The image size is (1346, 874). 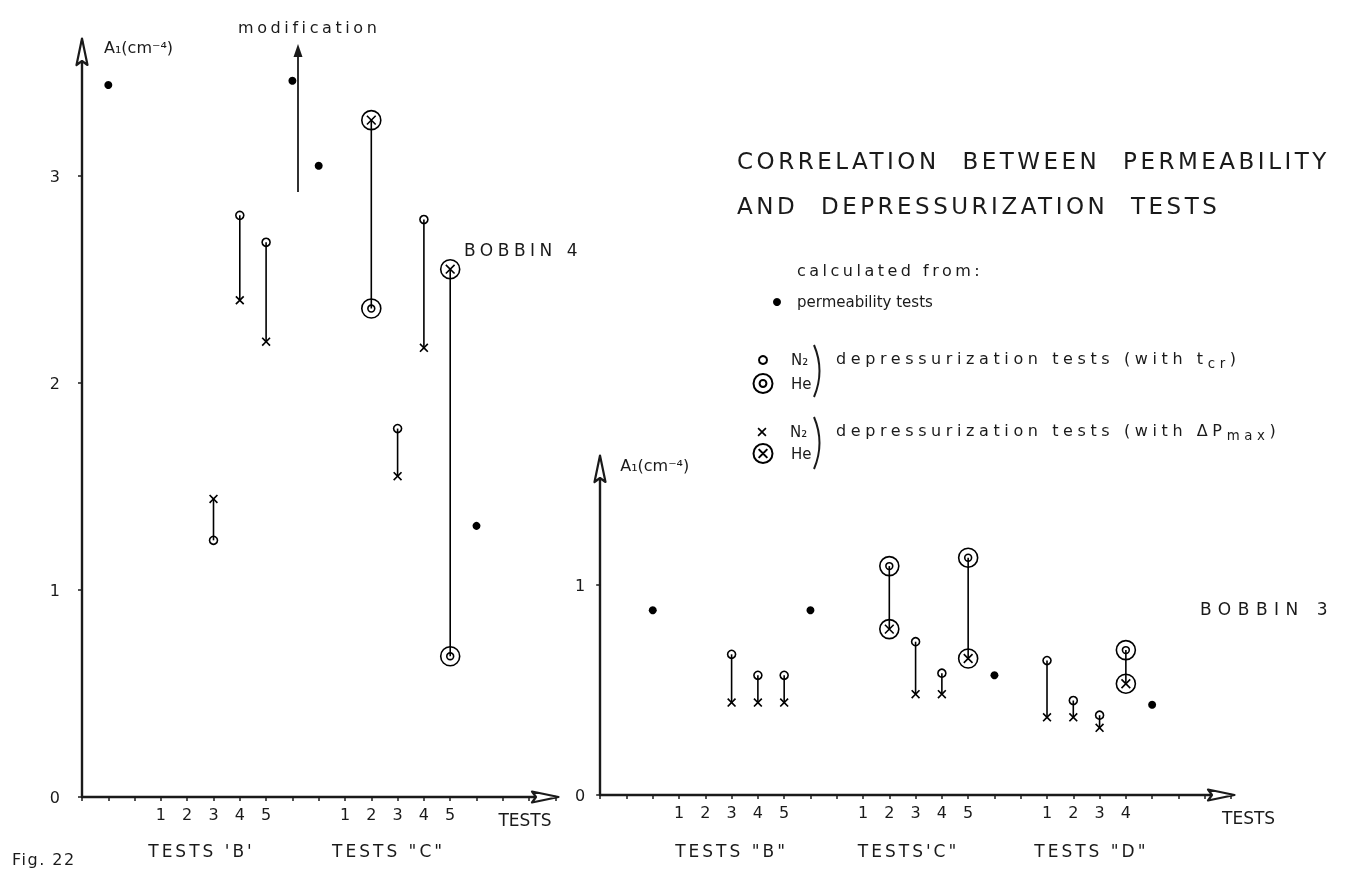 I want to click on text: TESTS'C", so click(x=908, y=851).